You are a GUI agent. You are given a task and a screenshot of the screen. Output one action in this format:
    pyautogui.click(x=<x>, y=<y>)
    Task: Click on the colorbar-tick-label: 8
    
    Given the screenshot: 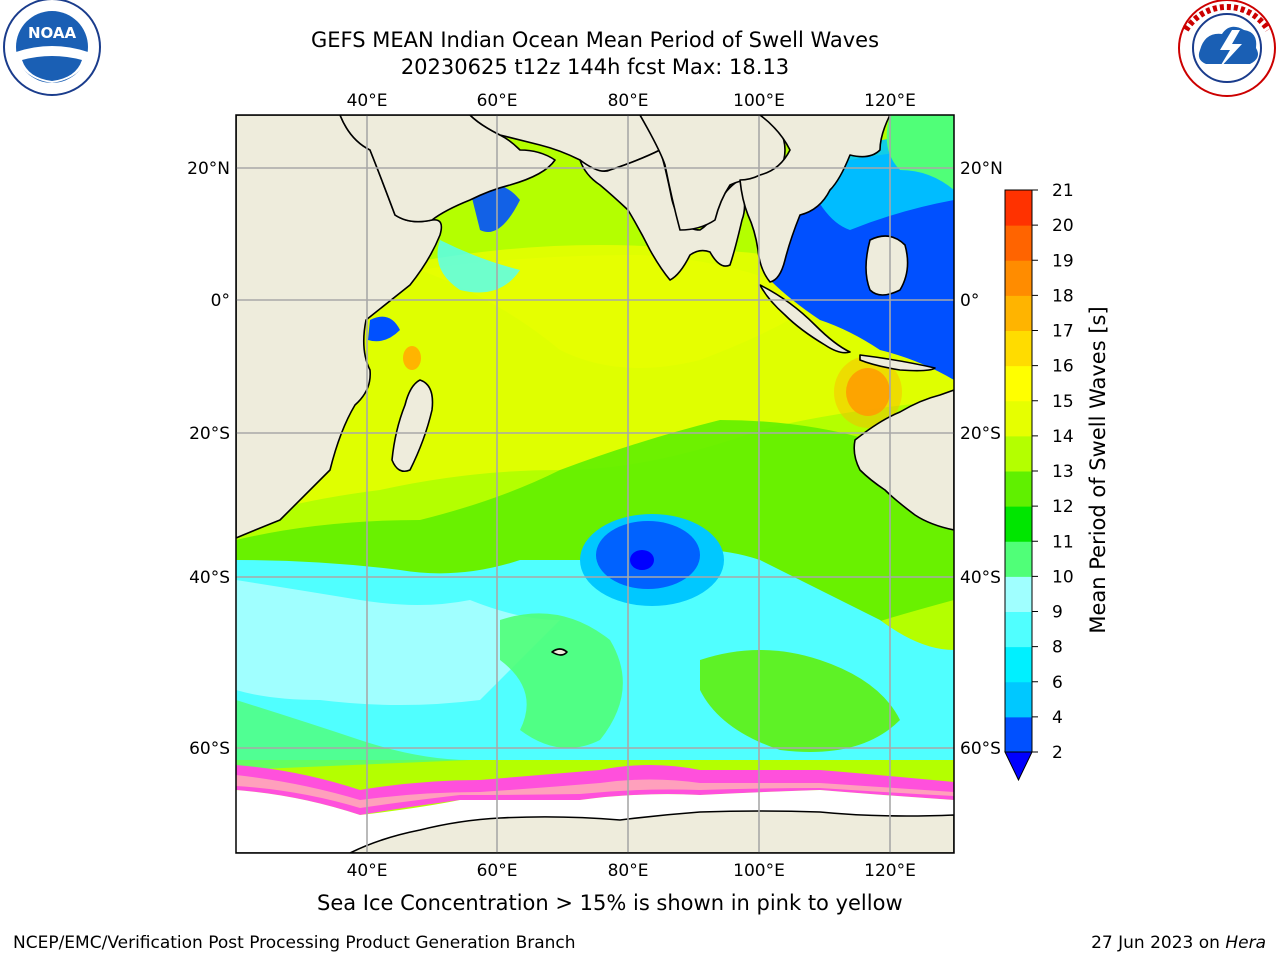 What is the action you would take?
    pyautogui.click(x=1057, y=648)
    